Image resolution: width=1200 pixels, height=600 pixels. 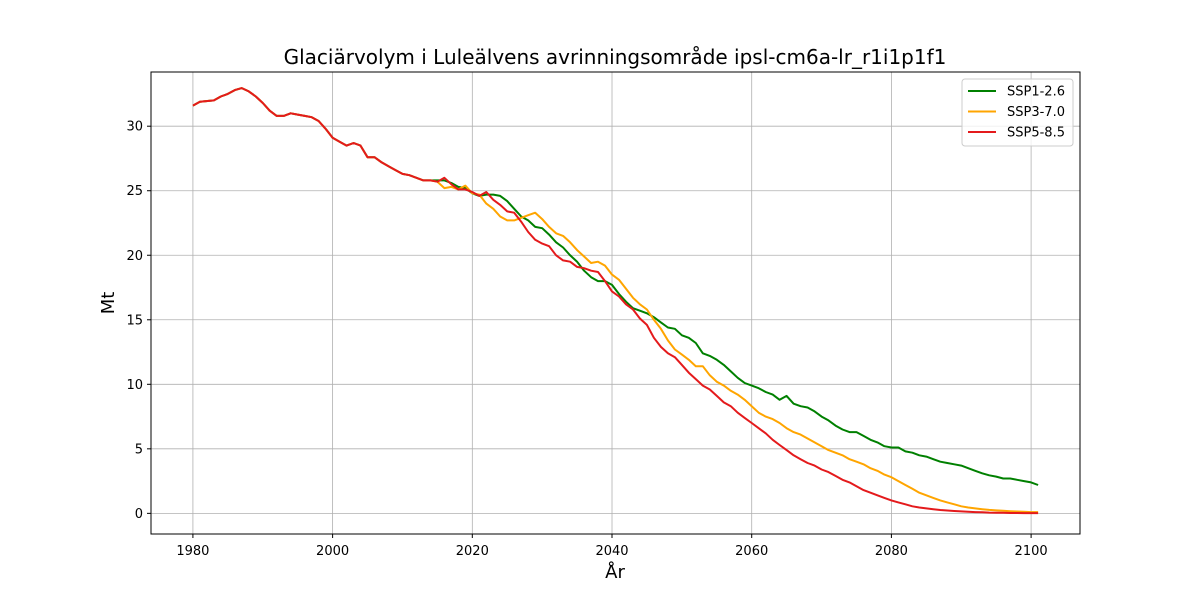 What do you see at coordinates (134, 191) in the screenshot?
I see `y-tick-label: 25` at bounding box center [134, 191].